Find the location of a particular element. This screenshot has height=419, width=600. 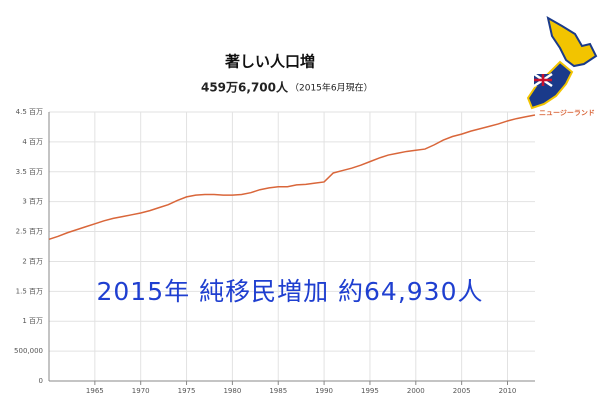

annotation: 2015年 純移民増加 約64,930人 is located at coordinates (290, 291).